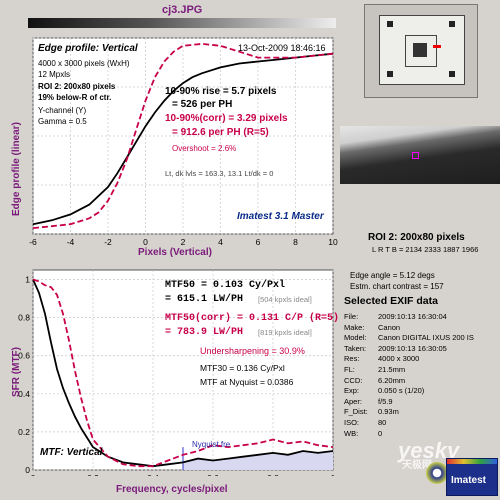  I want to click on y-tick-label: 1, so click(27, 280).